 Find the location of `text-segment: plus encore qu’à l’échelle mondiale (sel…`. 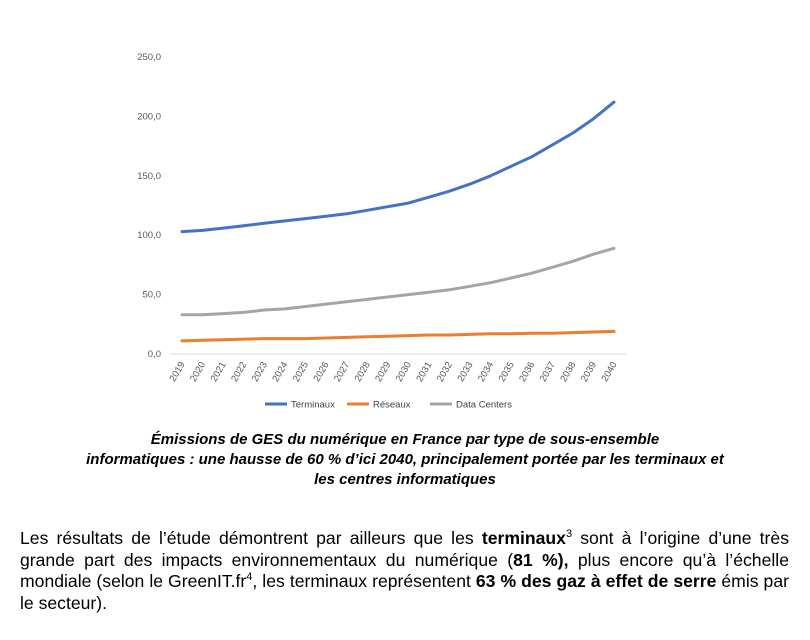

text-segment: plus encore qu’à l’échelle mondiale (sel… is located at coordinates (404, 570).